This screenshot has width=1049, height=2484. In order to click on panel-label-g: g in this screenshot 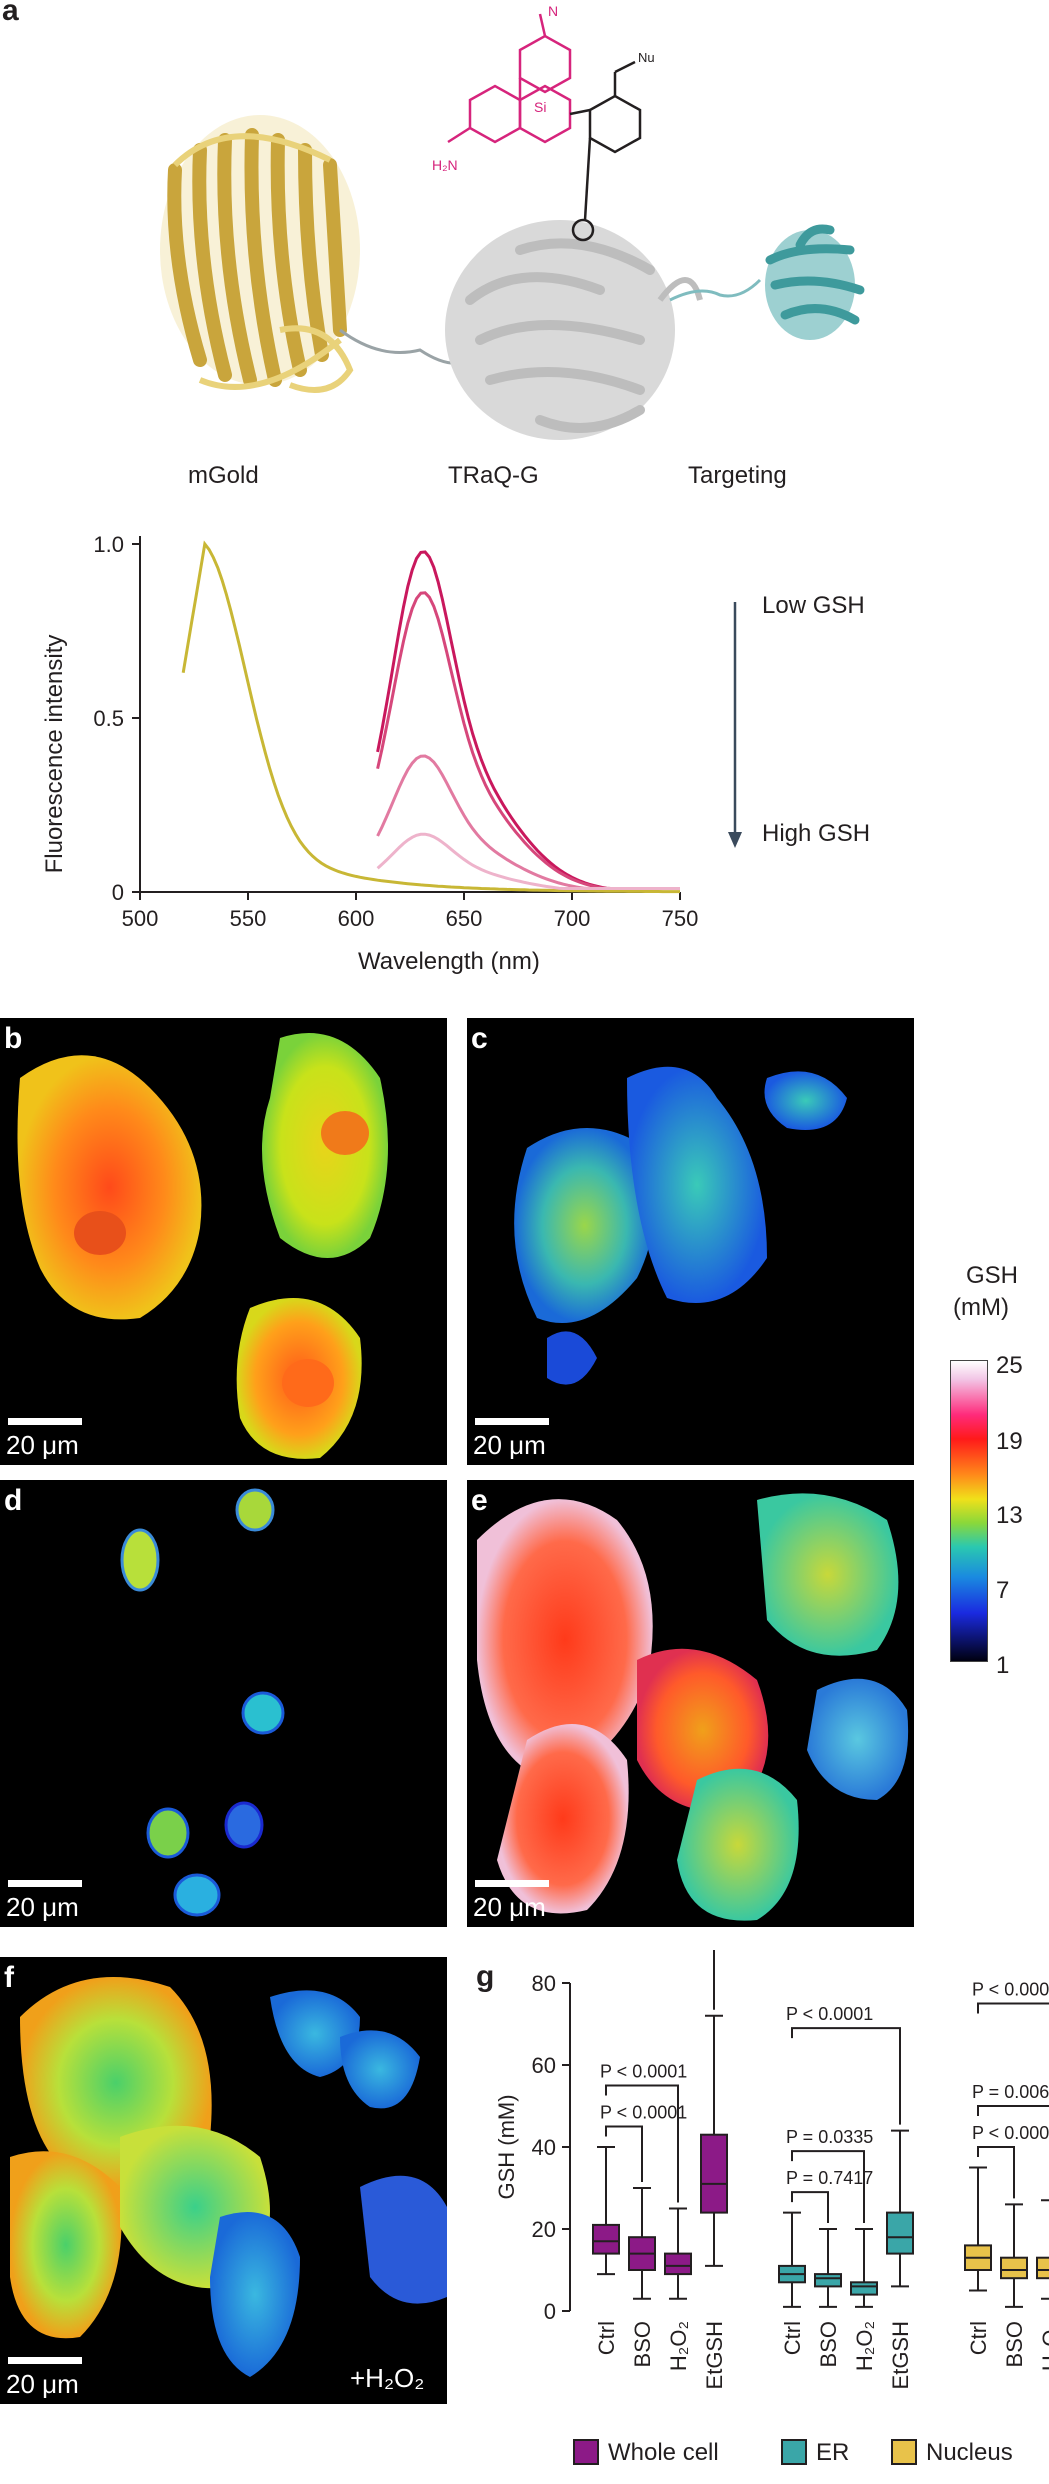, I will do `click(485, 1976)`.